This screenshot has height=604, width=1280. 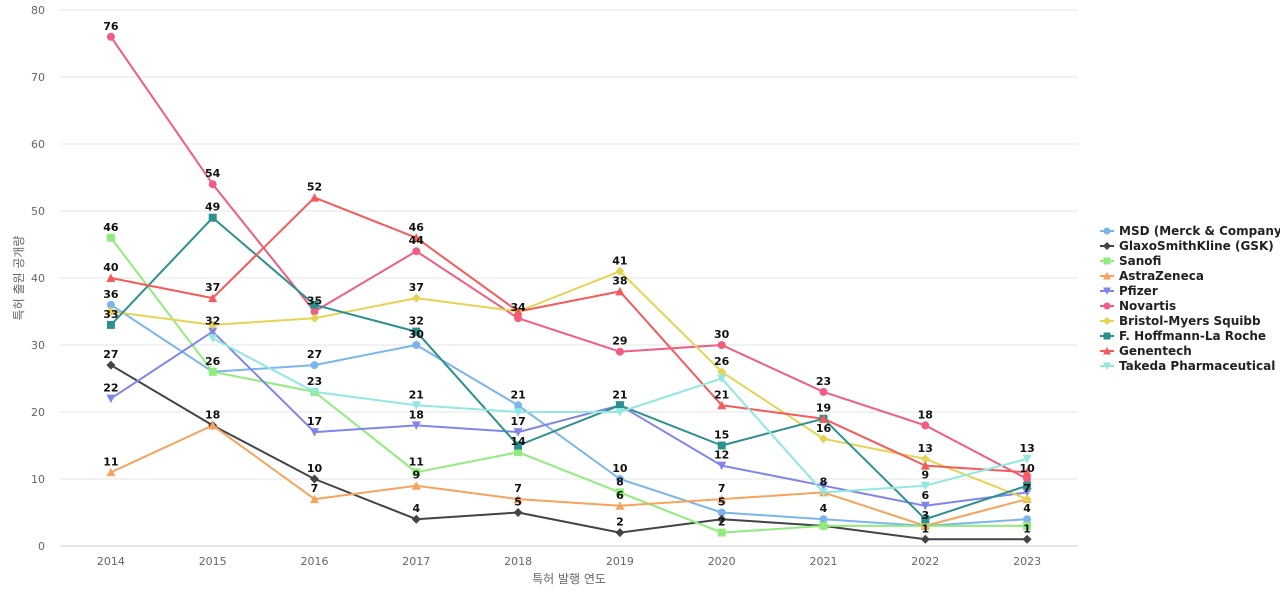 I want to click on legend-item: GlaxoSmithKline (GSK), so click(x=1187, y=246).